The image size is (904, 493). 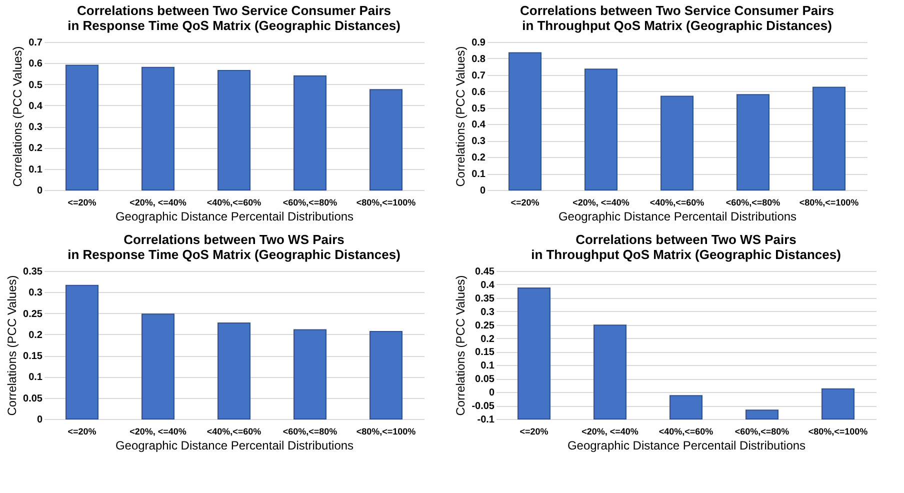 What do you see at coordinates (479, 59) in the screenshot?
I see `y-tick-label: 0.8` at bounding box center [479, 59].